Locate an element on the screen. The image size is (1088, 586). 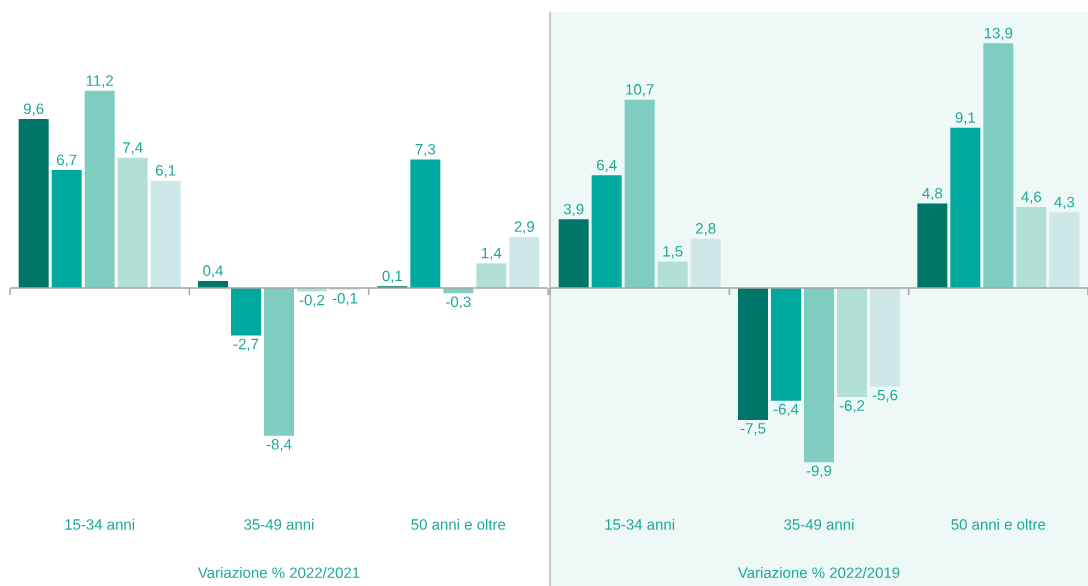
data-label: 0,1 is located at coordinates (392, 277).